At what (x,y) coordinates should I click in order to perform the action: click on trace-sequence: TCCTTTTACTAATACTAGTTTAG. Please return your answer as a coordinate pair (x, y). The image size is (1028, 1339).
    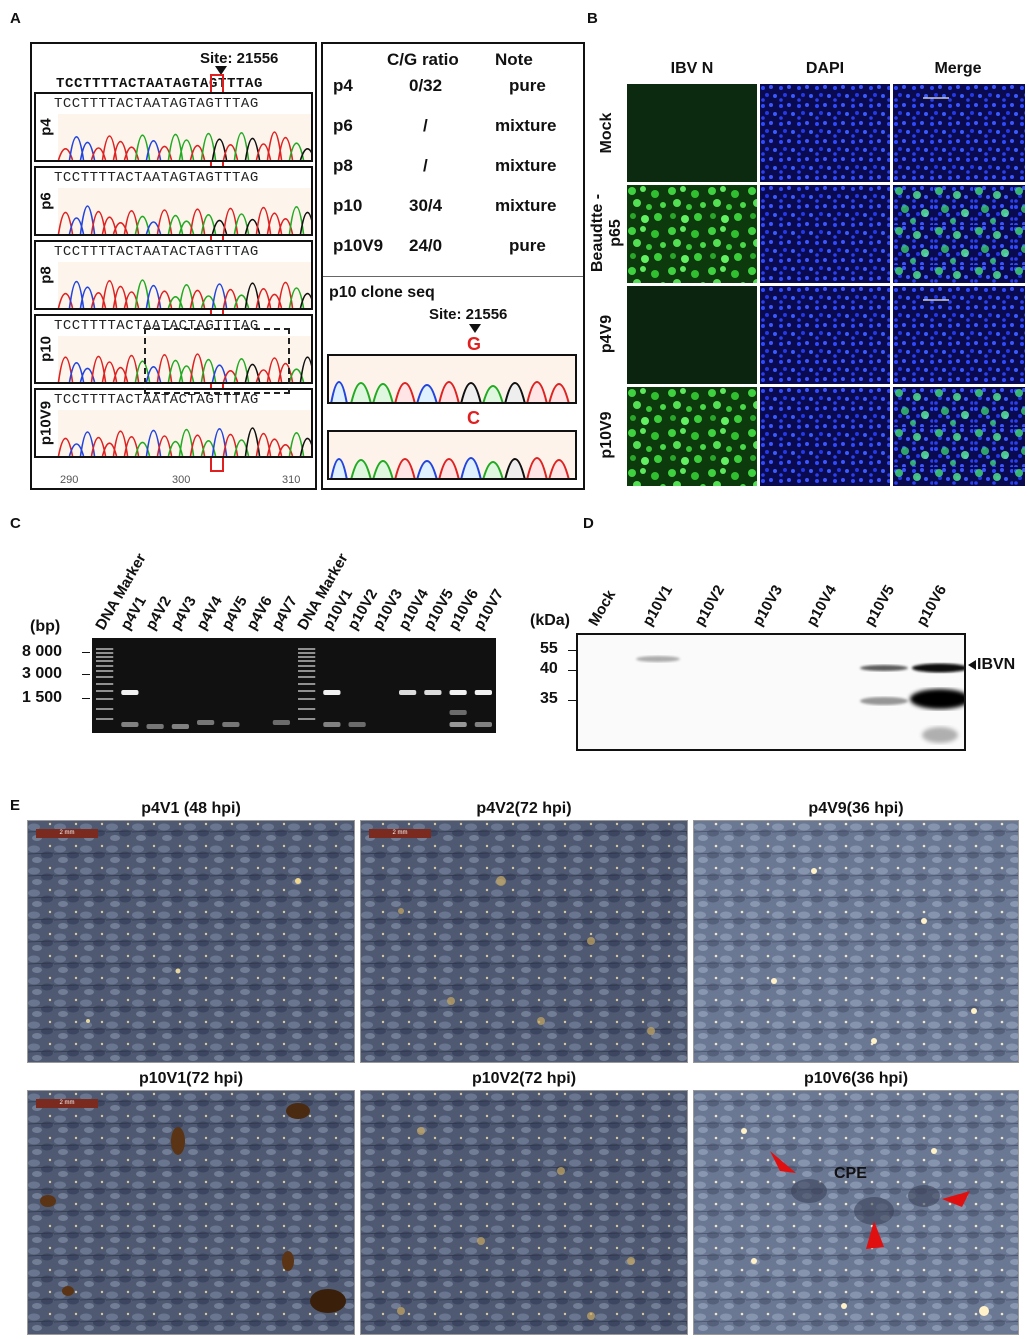
    Looking at the image, I should click on (156, 326).